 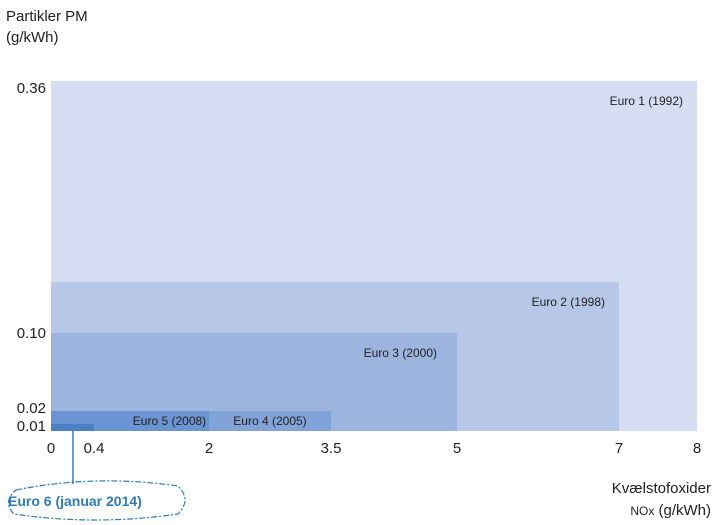 I want to click on x-axis-label: Kvælstofoxider NOx (g/kWh), so click(x=661, y=500).